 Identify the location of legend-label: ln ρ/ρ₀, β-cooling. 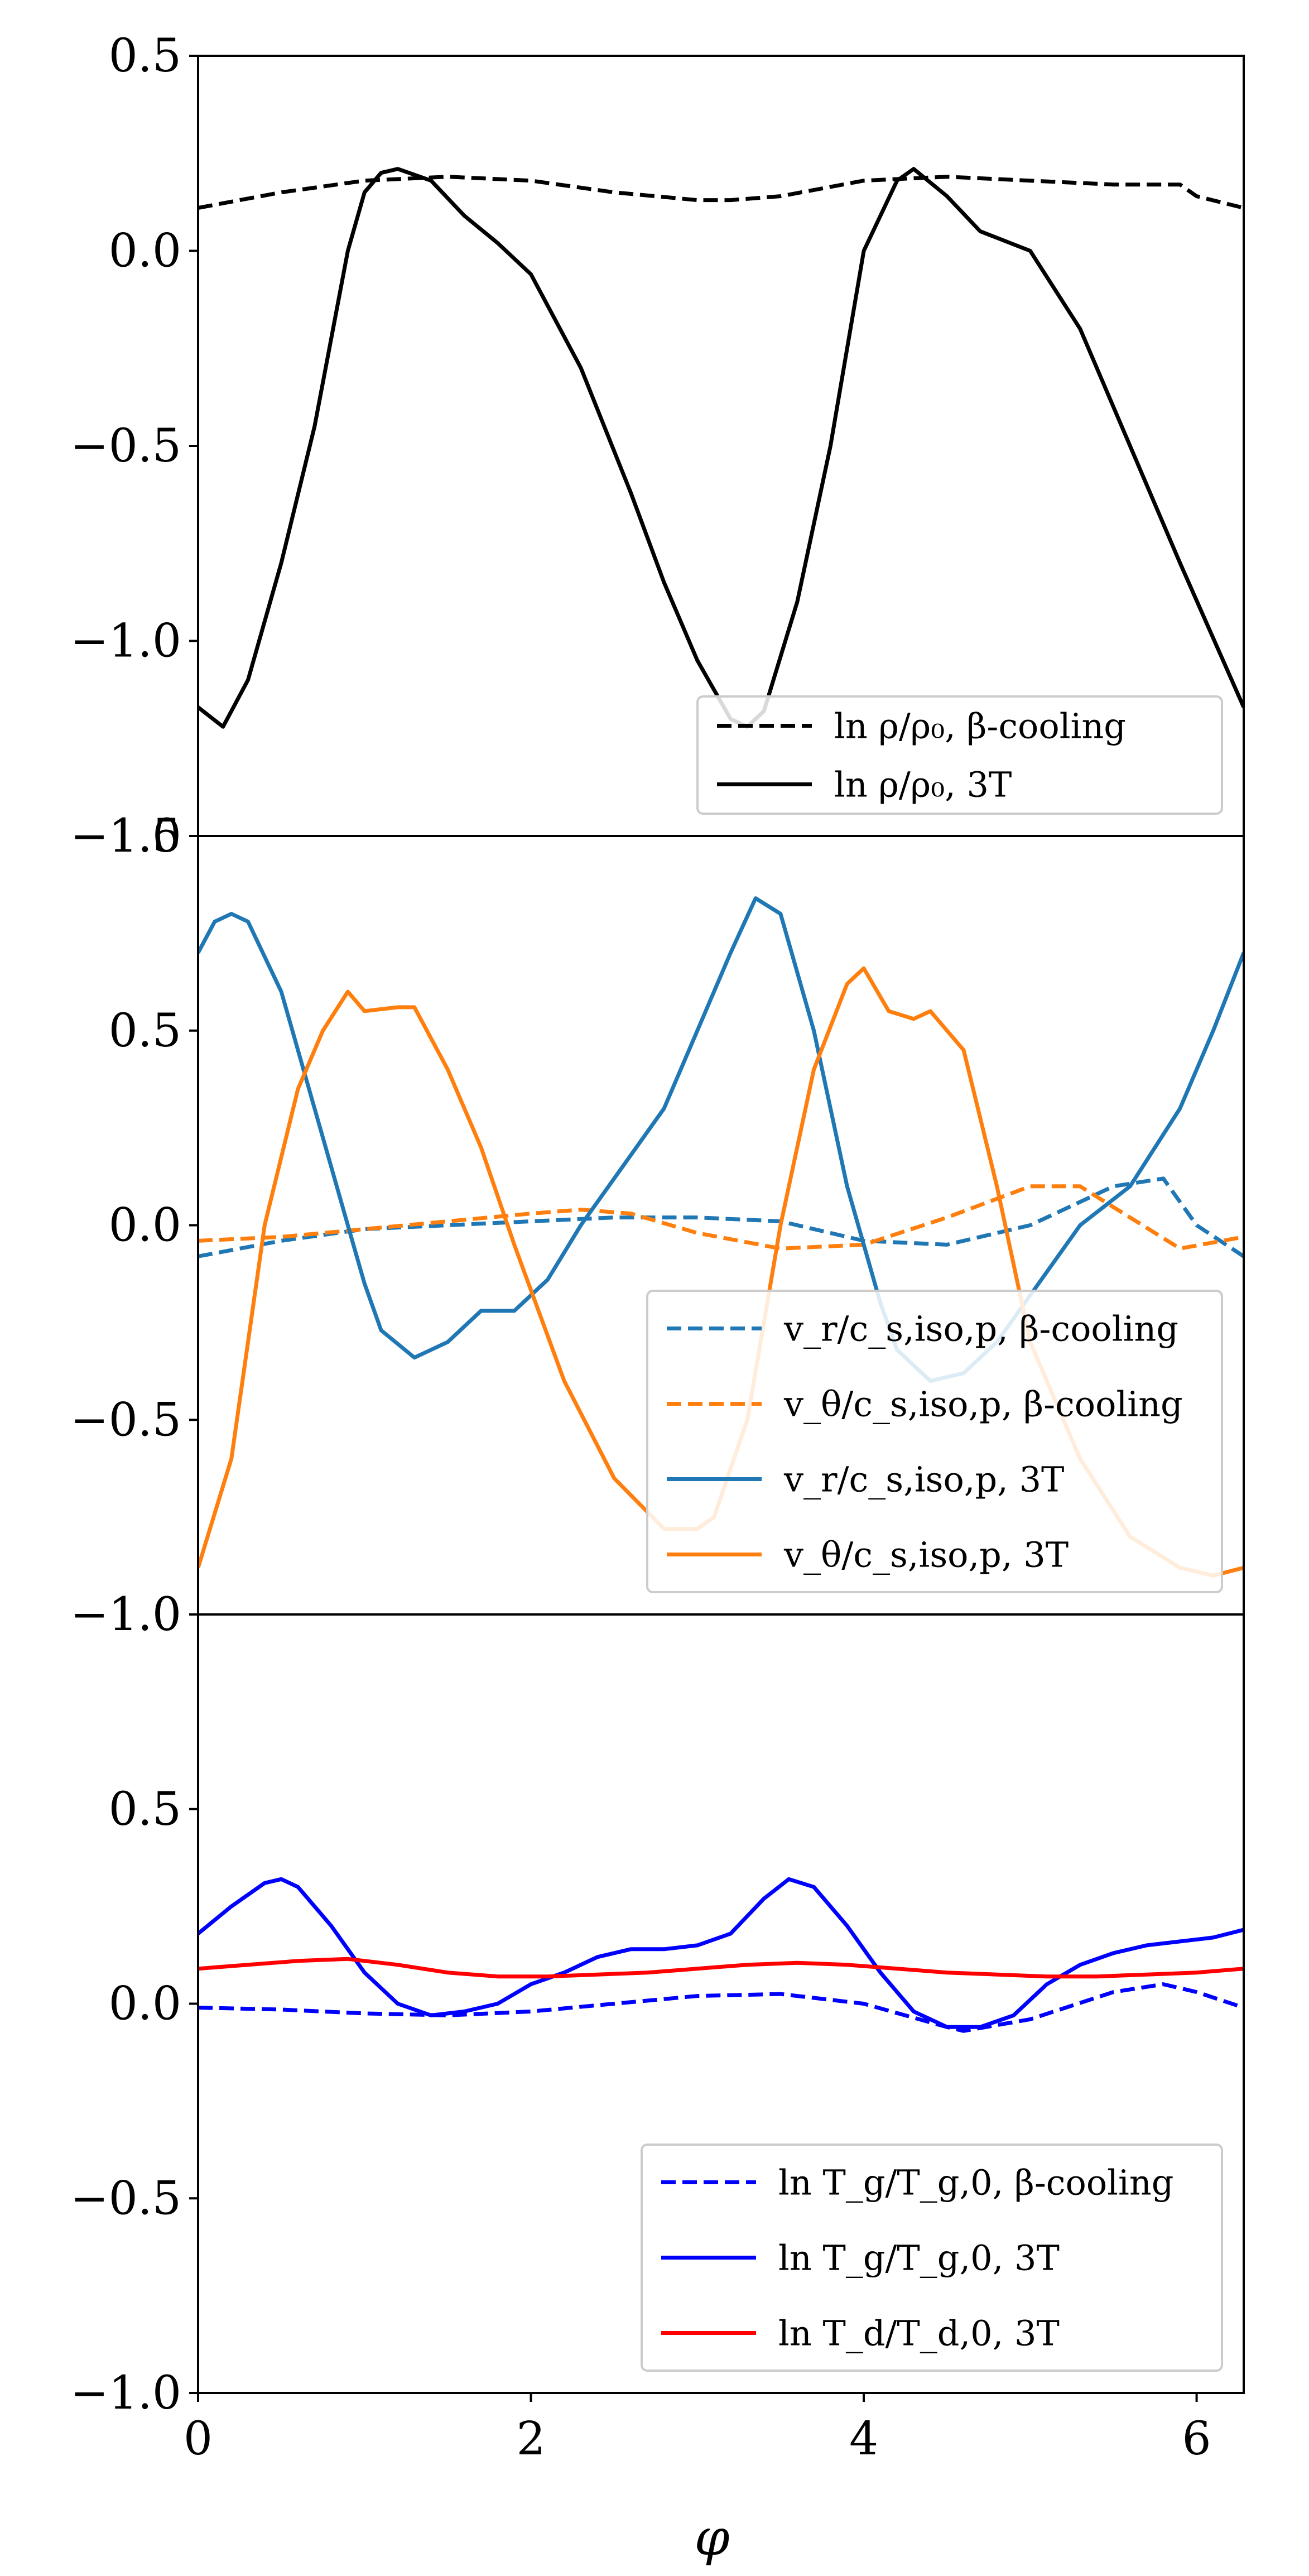
(980, 726).